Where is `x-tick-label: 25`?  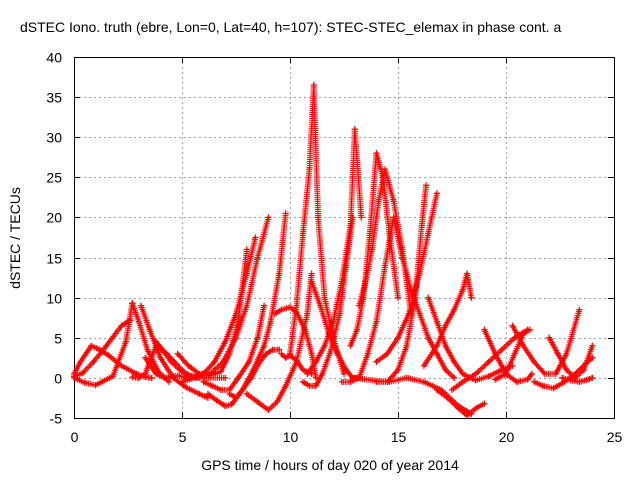
x-tick-label: 25 is located at coordinates (615, 437).